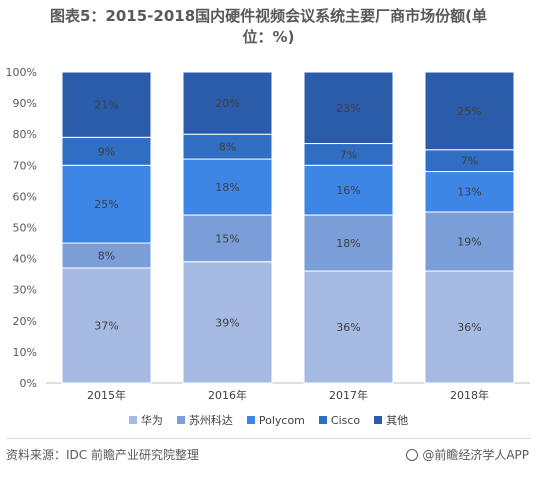 This screenshot has height=477, width=537. Describe the element at coordinates (268, 27) in the screenshot. I see `chart-title: 图表5：2015-2018国内硬件视频会议系统主要厂商市场份额(单 位：%)` at that location.